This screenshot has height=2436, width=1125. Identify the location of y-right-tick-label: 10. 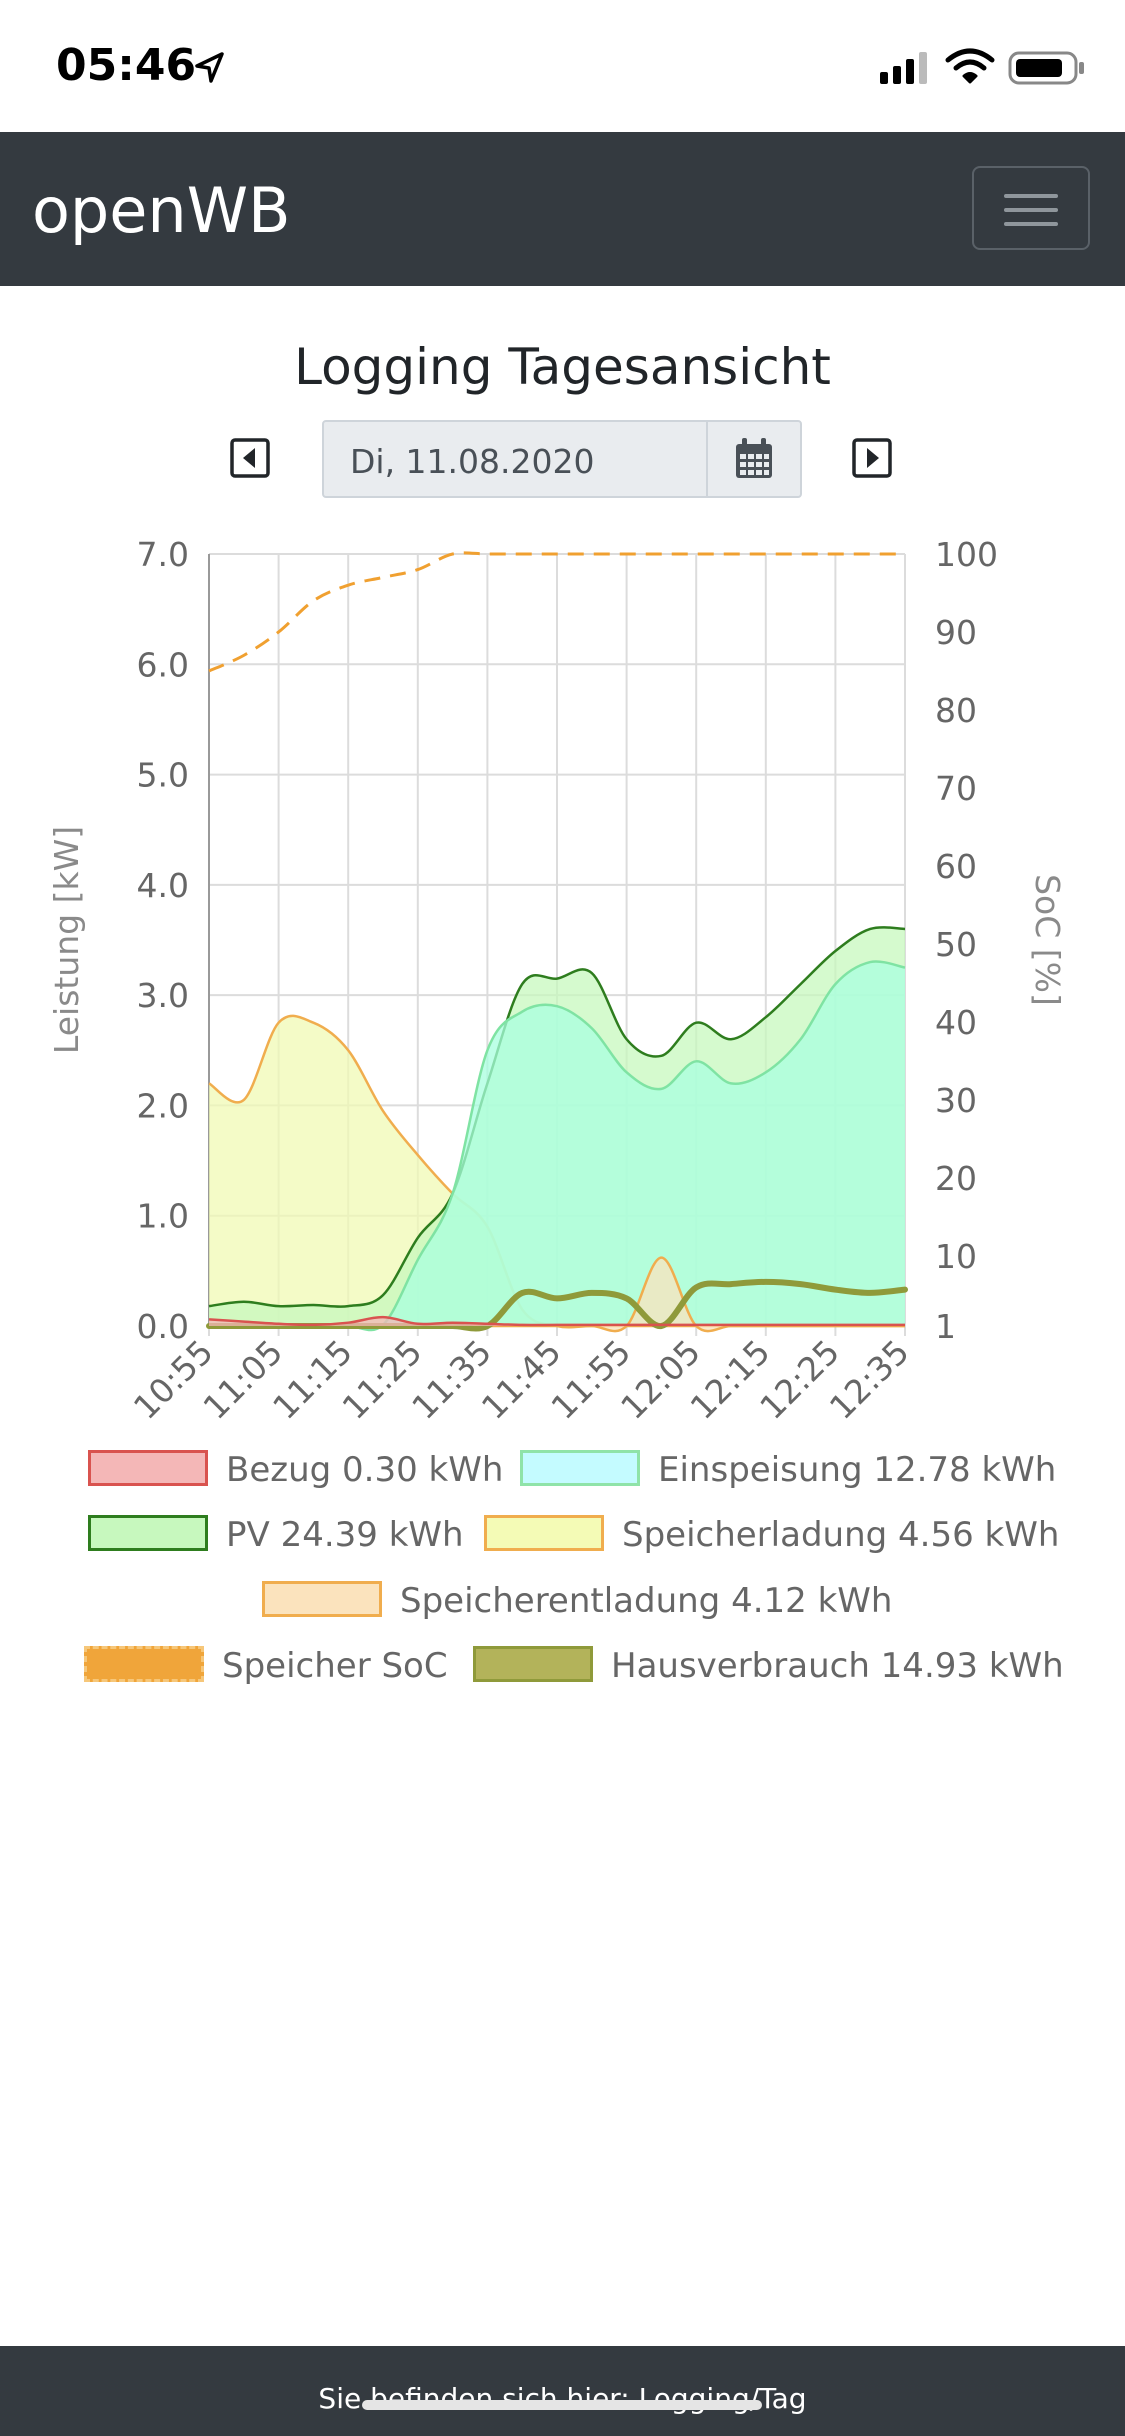
(956, 1256).